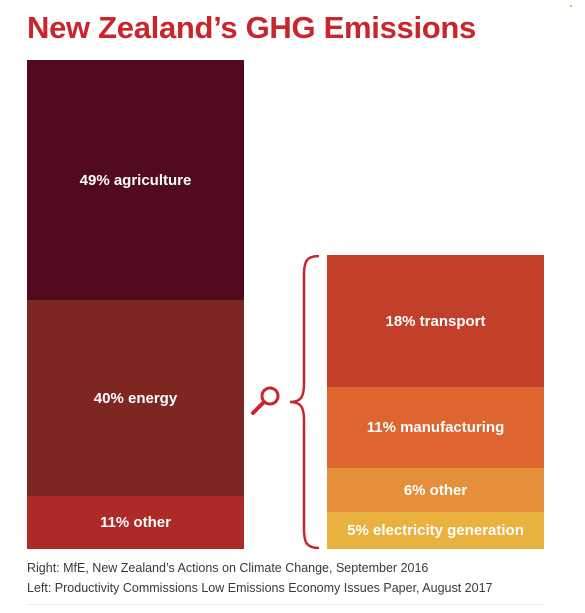 The width and height of the screenshot is (585, 613). I want to click on chart-title: New Zealand’s GHG Emissions, so click(251, 27).